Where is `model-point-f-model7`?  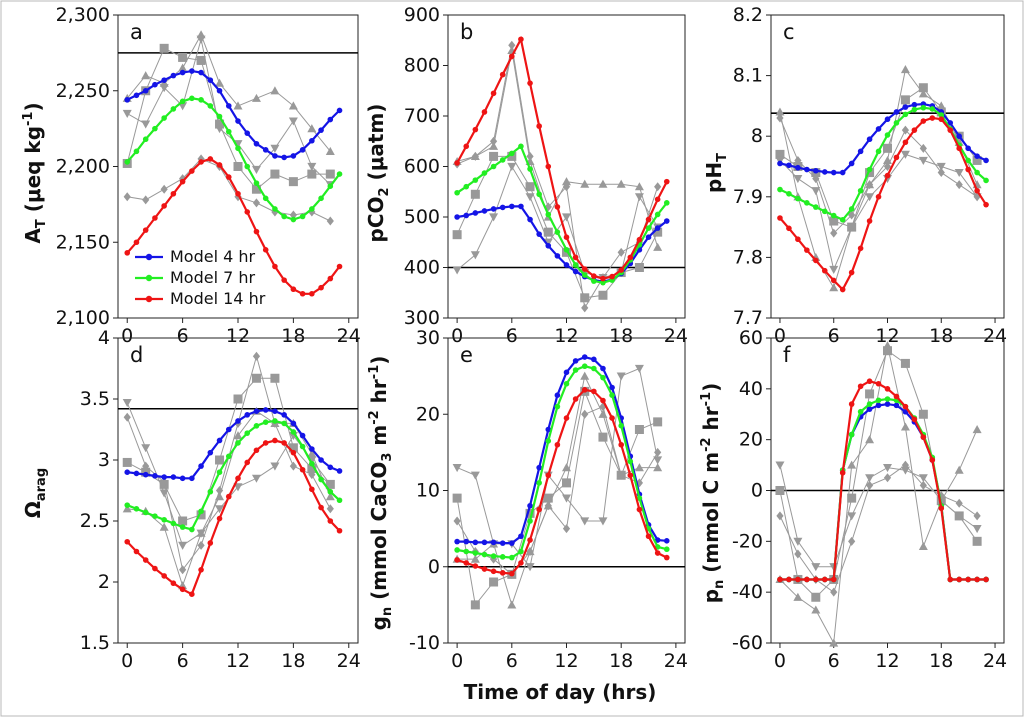
model-point-f-model7 is located at coordinates (869, 404).